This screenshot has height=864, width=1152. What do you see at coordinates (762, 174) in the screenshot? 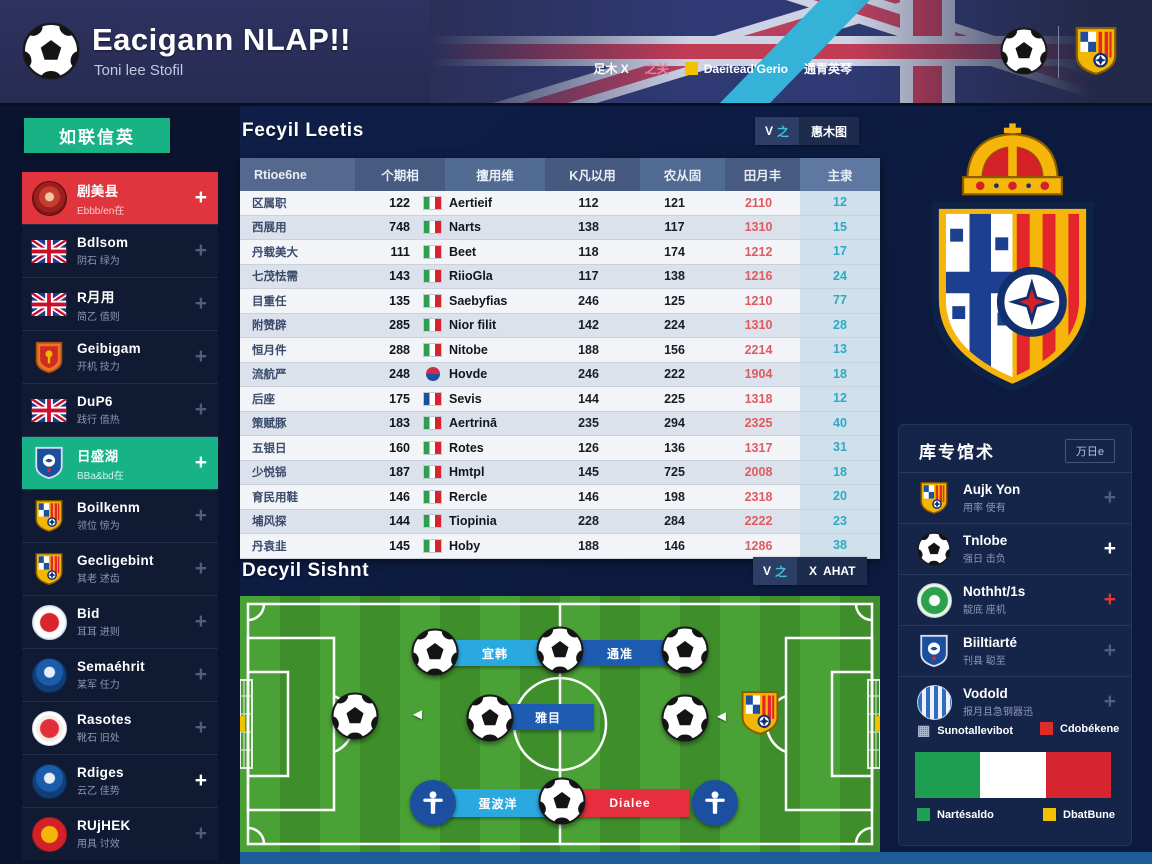
I see `col-header-5: 田月丰` at bounding box center [762, 174].